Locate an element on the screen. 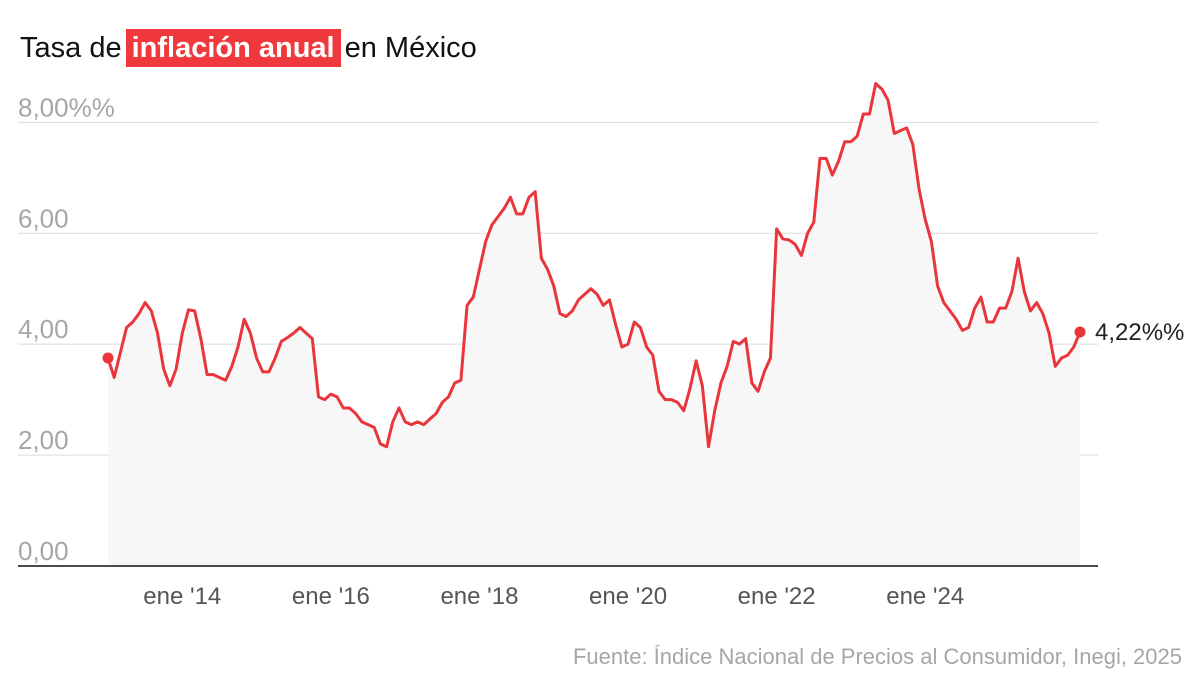 The width and height of the screenshot is (1200, 691). x-tick-label: ene '16 is located at coordinates (331, 596).